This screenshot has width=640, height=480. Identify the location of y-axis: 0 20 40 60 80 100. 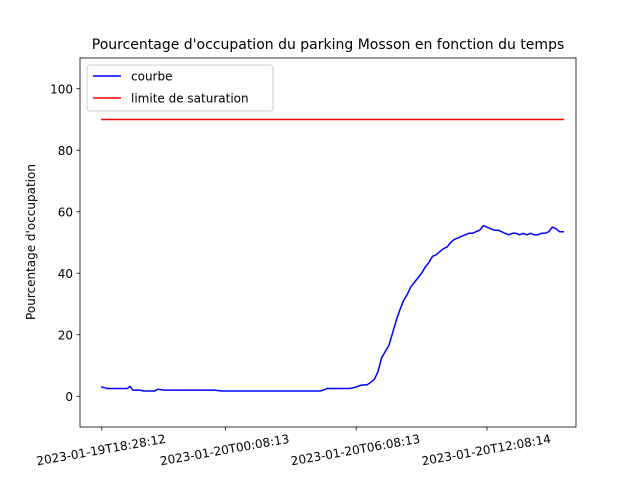
(65, 243).